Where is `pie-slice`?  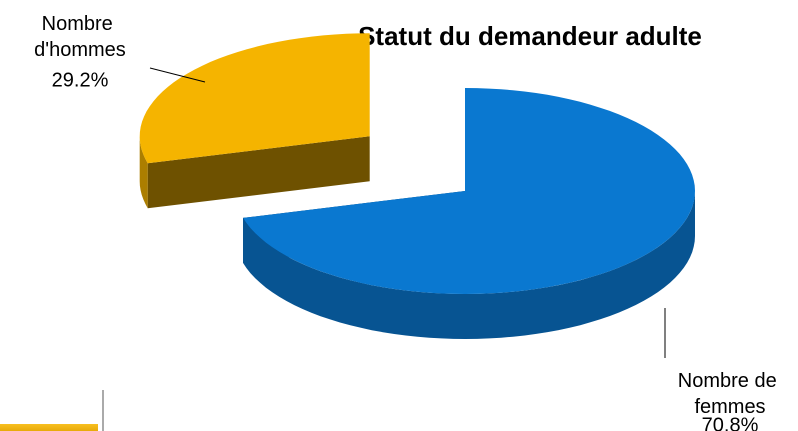 pie-slice is located at coordinates (254, 98).